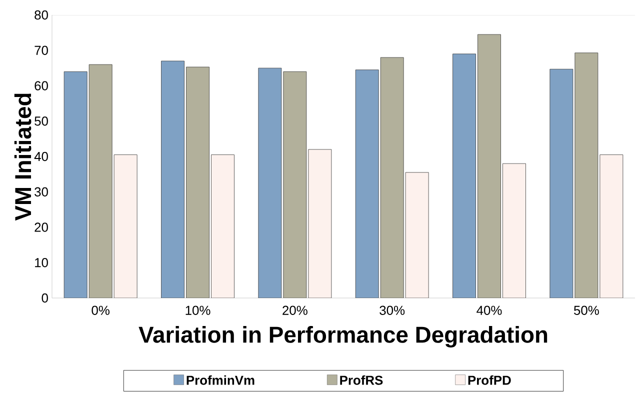  Describe the element at coordinates (392, 310) in the screenshot. I see `x-tick-label: 30%` at that location.